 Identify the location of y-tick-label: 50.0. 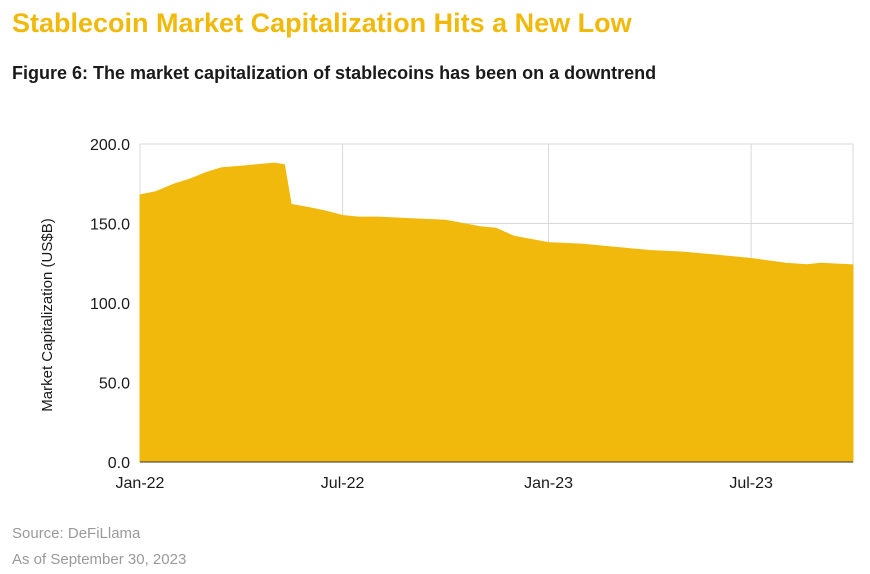
(114, 384).